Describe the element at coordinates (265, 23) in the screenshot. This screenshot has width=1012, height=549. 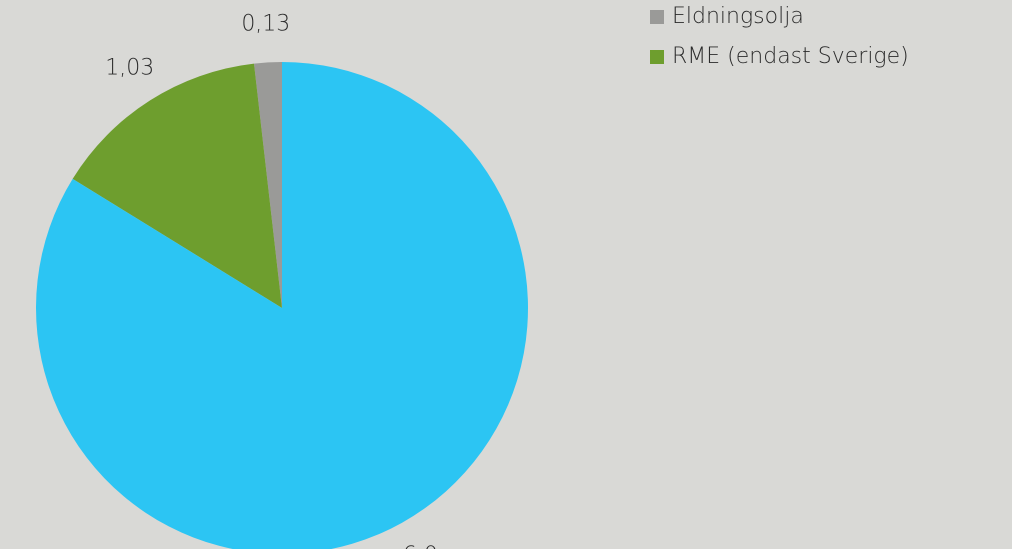
I see `data-label: 0,13` at that location.